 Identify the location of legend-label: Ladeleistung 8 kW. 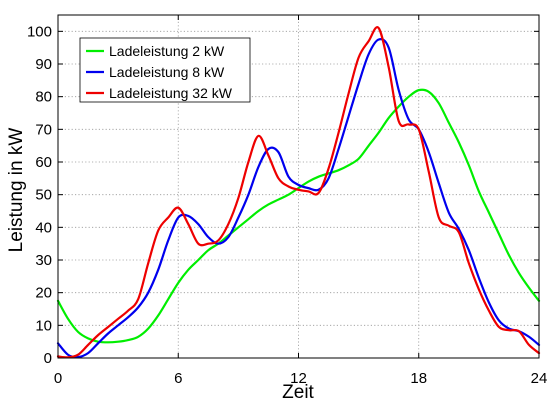
(167, 72).